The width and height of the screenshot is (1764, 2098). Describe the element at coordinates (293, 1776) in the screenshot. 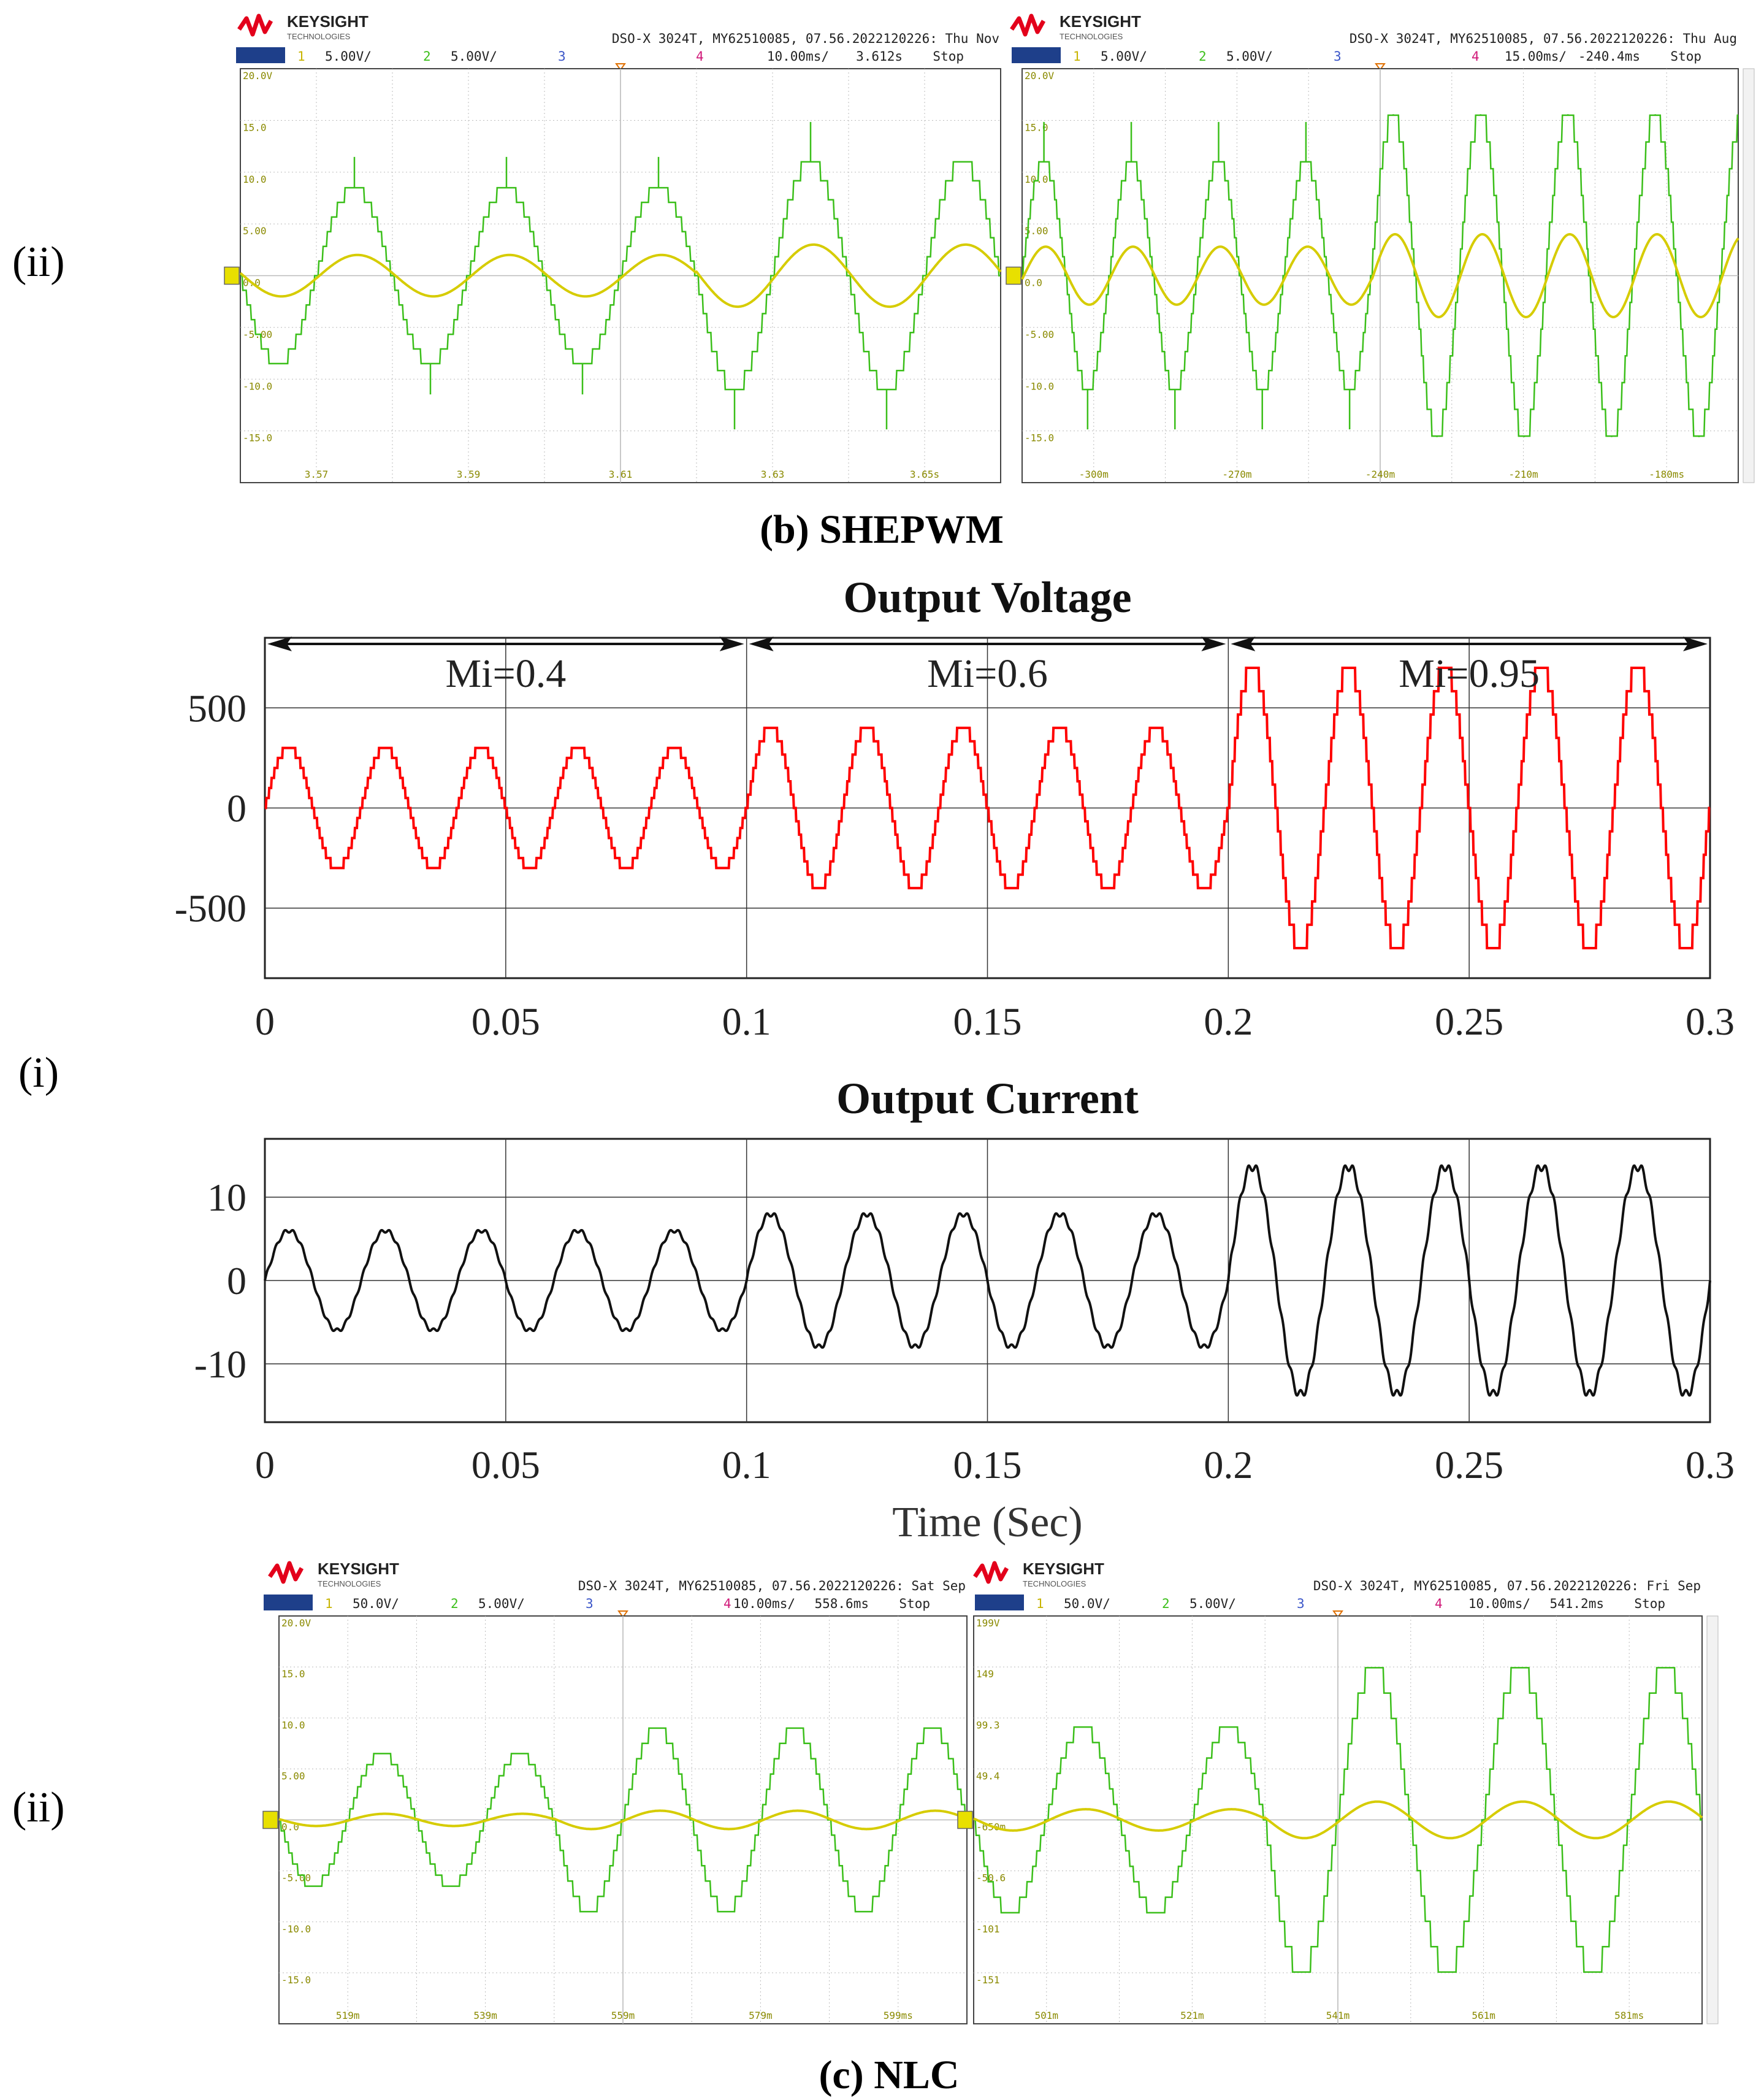

I see `y-grid-label: 5.00` at that location.